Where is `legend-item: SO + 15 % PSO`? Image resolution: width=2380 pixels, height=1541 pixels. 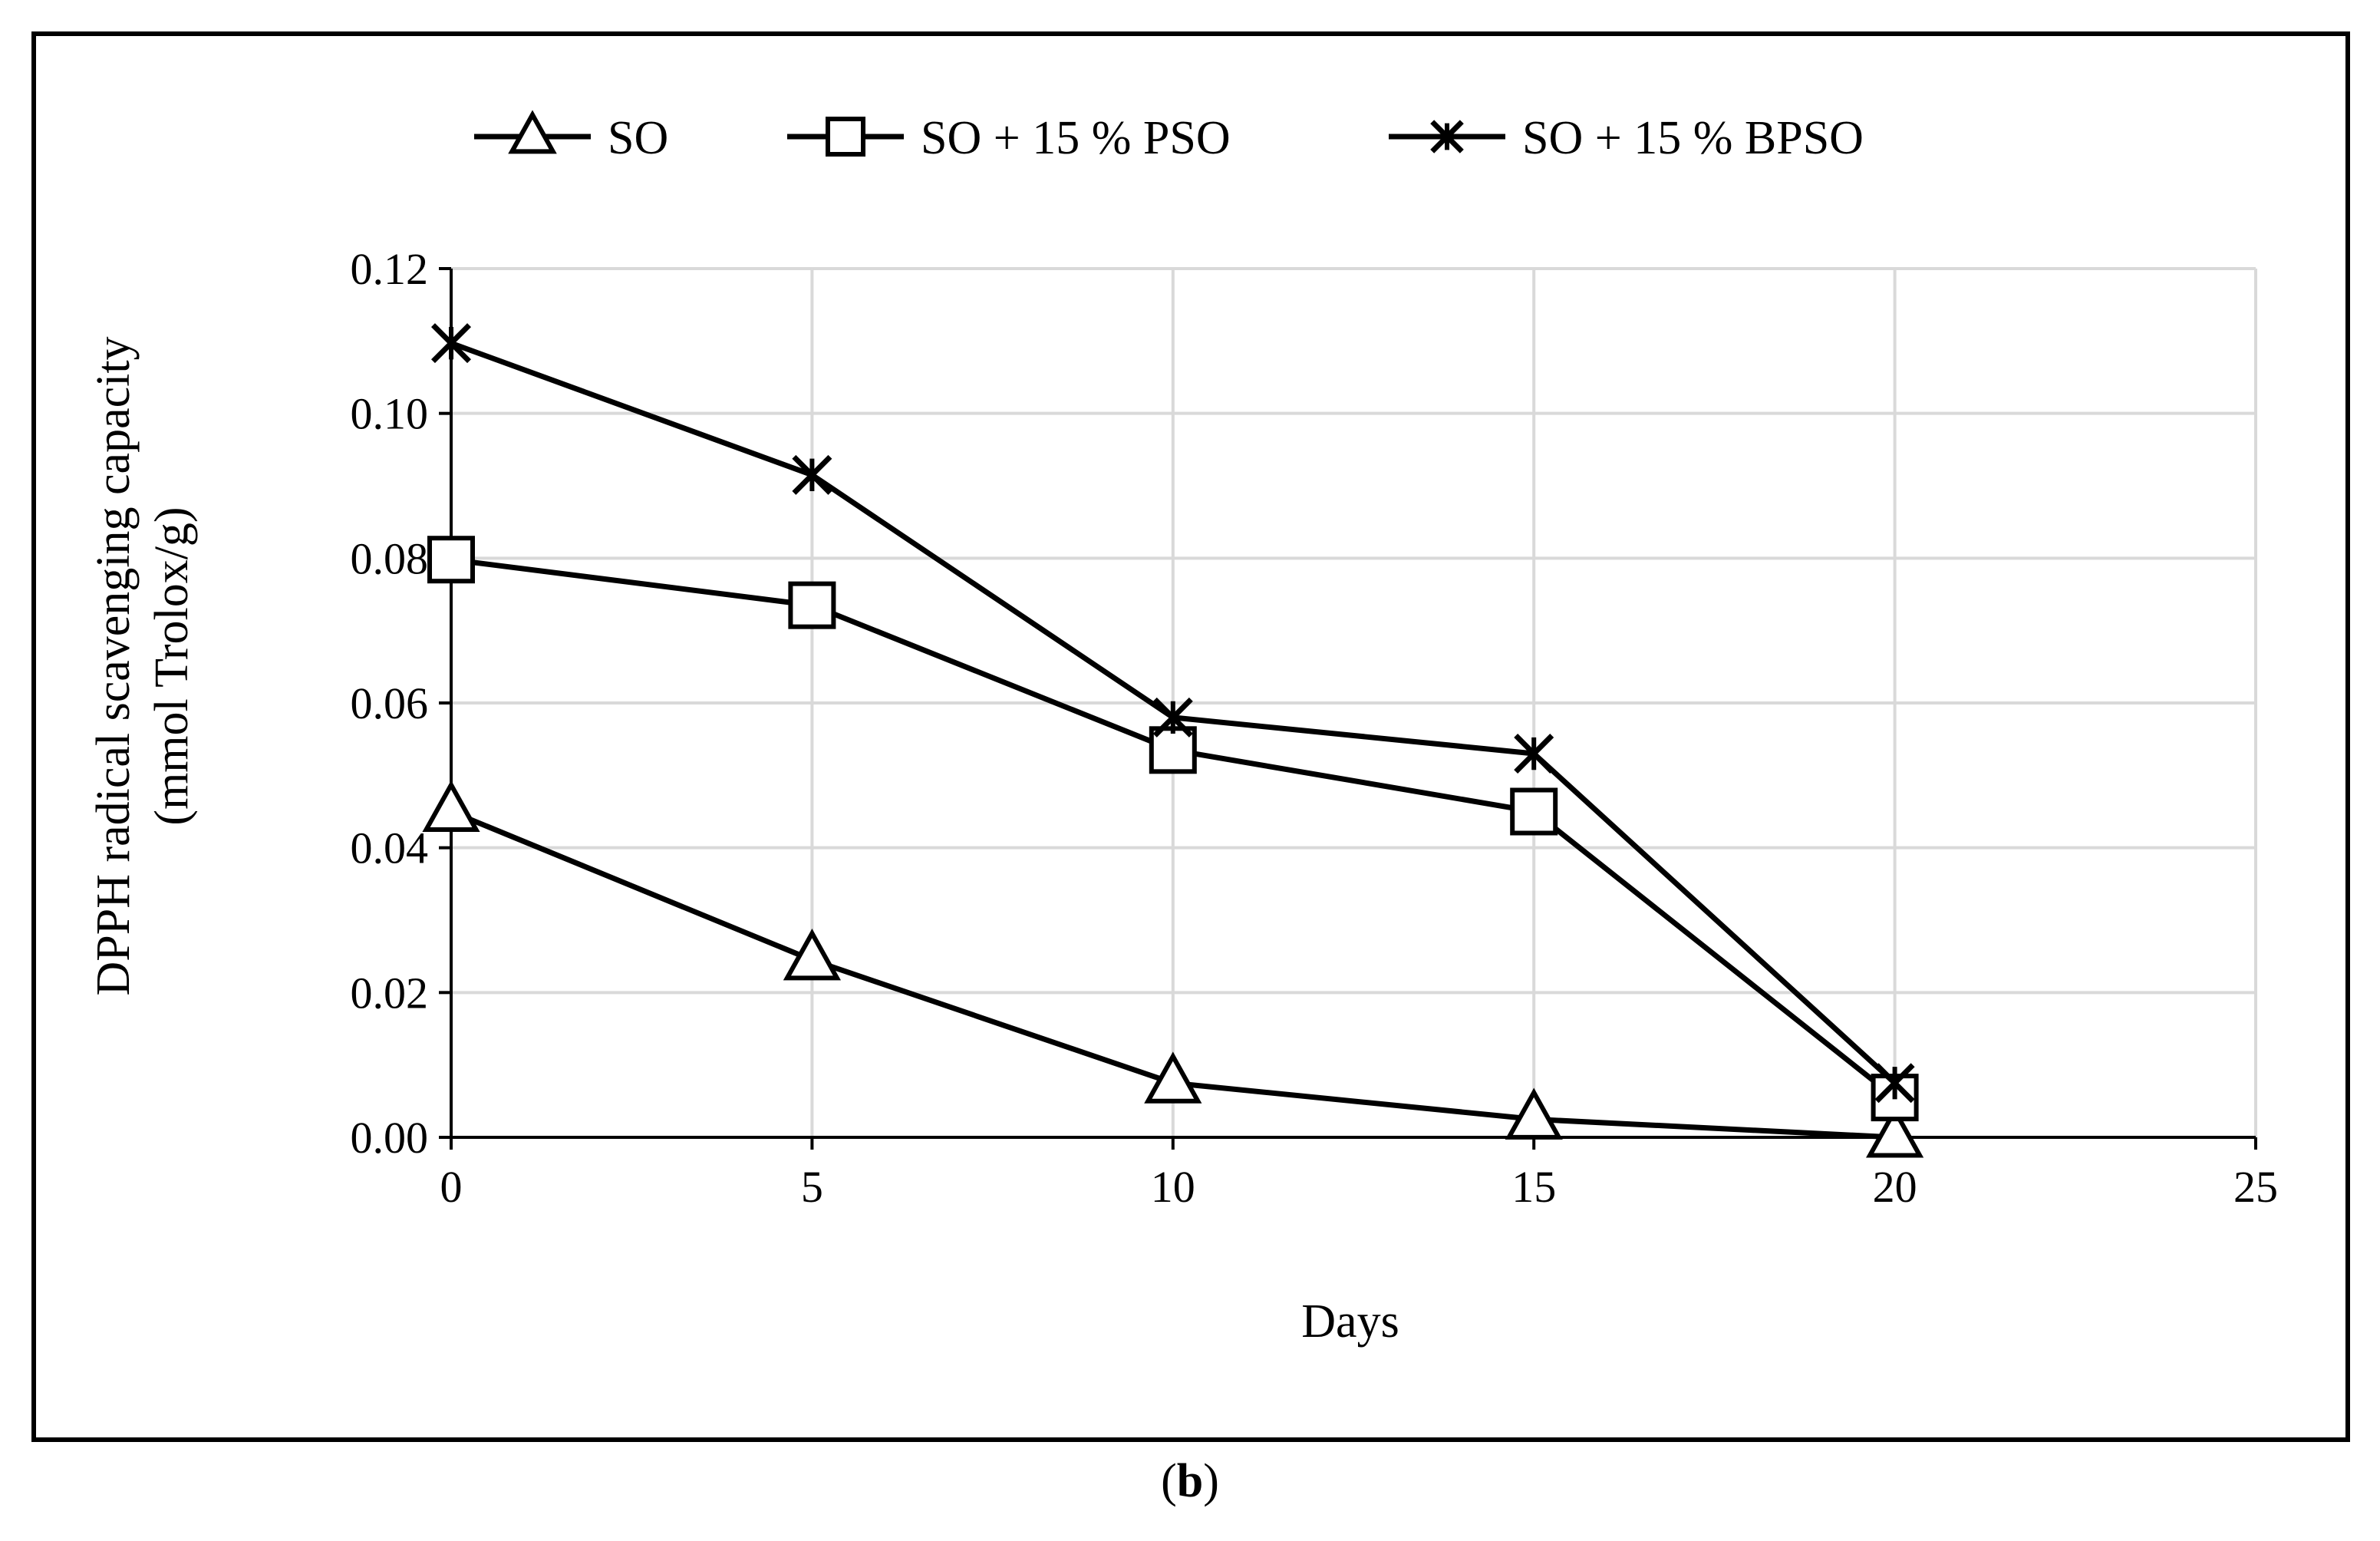
legend-item: SO + 15 % PSO is located at coordinates (1009, 138).